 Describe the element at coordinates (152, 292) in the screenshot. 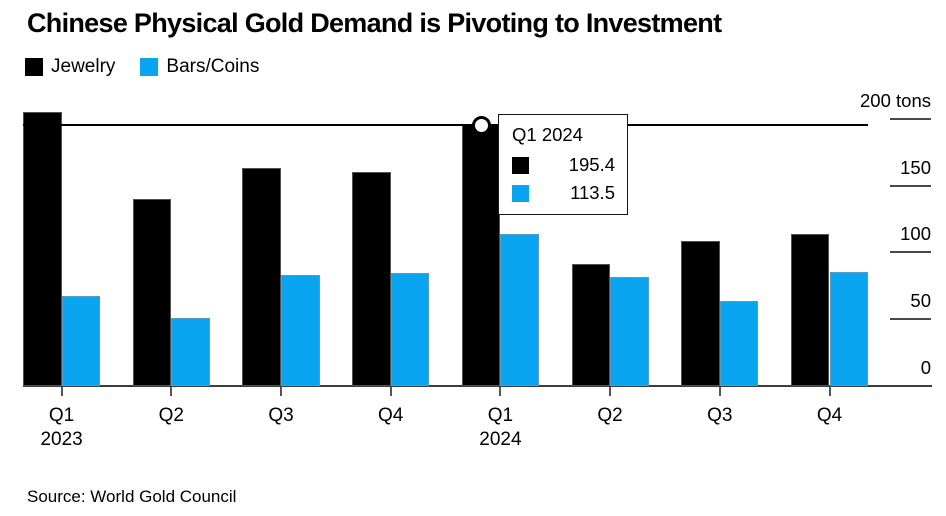

I see `bar-jewelry-q2-2023` at that location.